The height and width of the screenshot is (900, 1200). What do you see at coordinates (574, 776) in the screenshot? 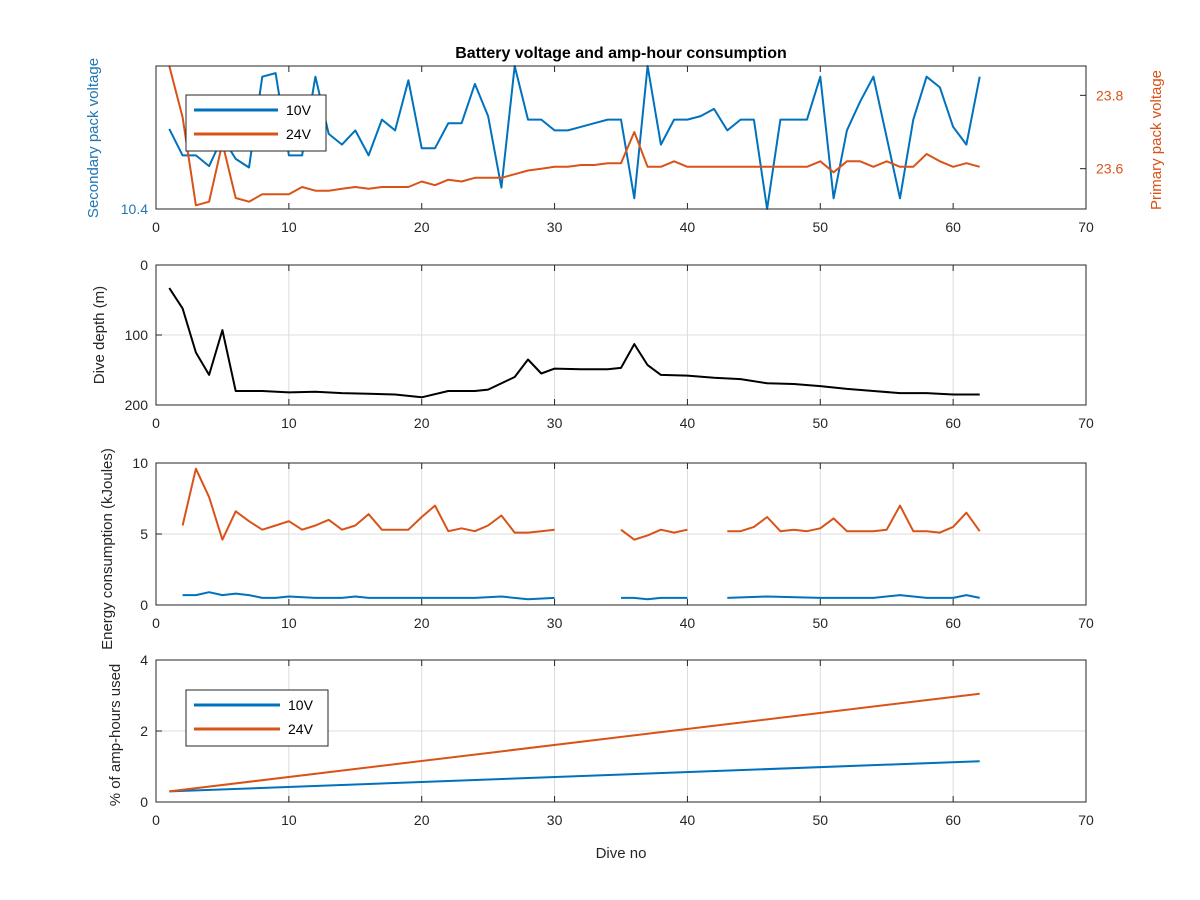
I see `series-amphours-10v-line` at bounding box center [574, 776].